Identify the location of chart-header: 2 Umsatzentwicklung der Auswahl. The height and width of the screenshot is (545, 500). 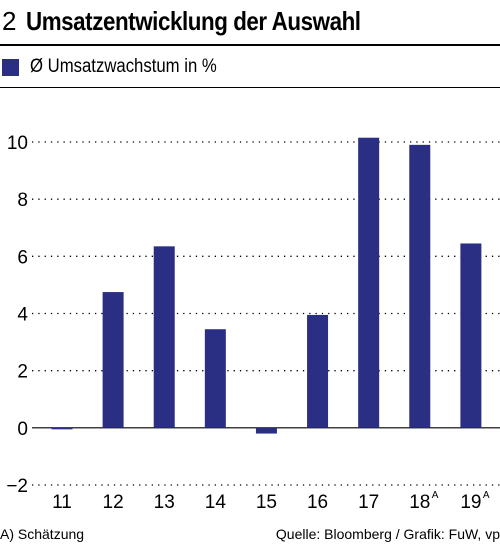
(250, 24).